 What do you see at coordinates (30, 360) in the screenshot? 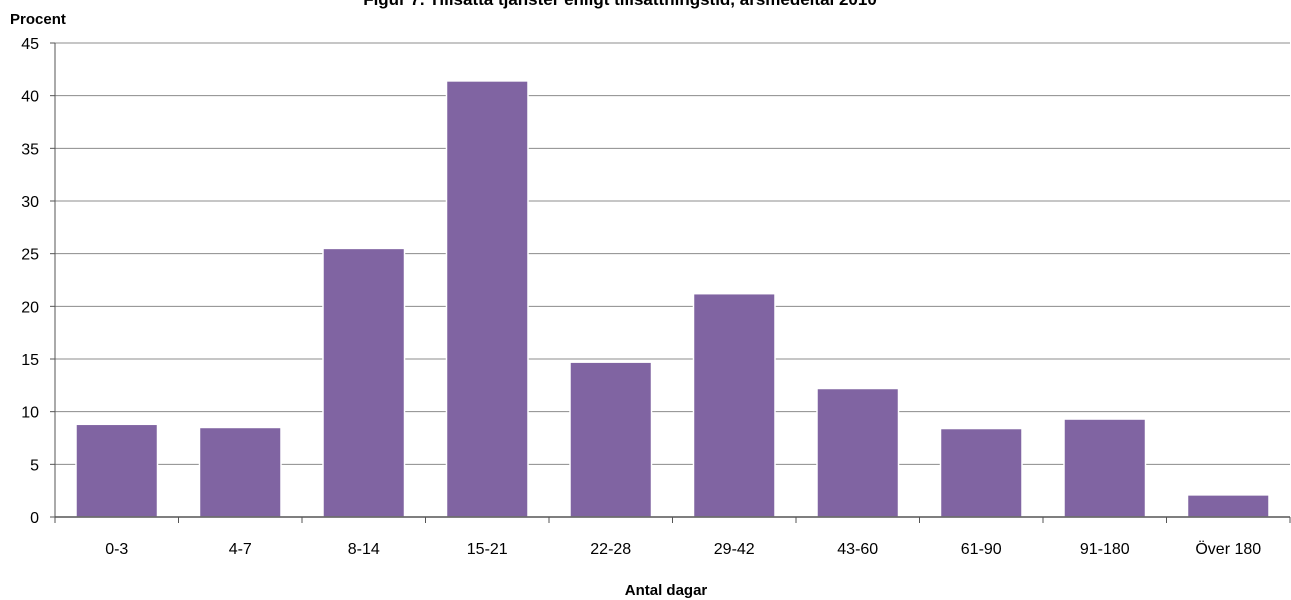
I see `y-tick-label: 15` at bounding box center [30, 360].